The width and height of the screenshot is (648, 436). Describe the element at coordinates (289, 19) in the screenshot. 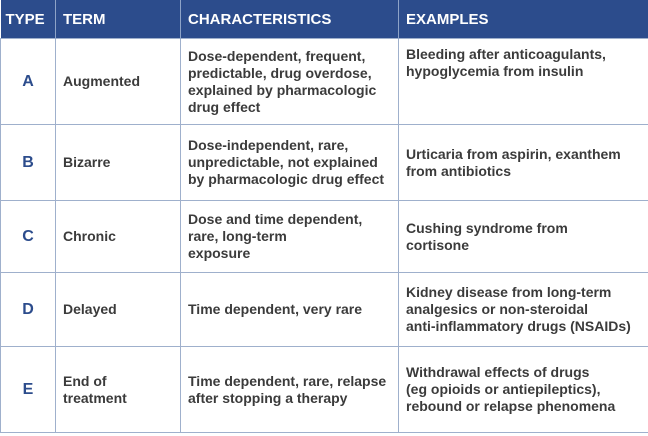

I see `header-cell: CHARACTERISTICS` at that location.